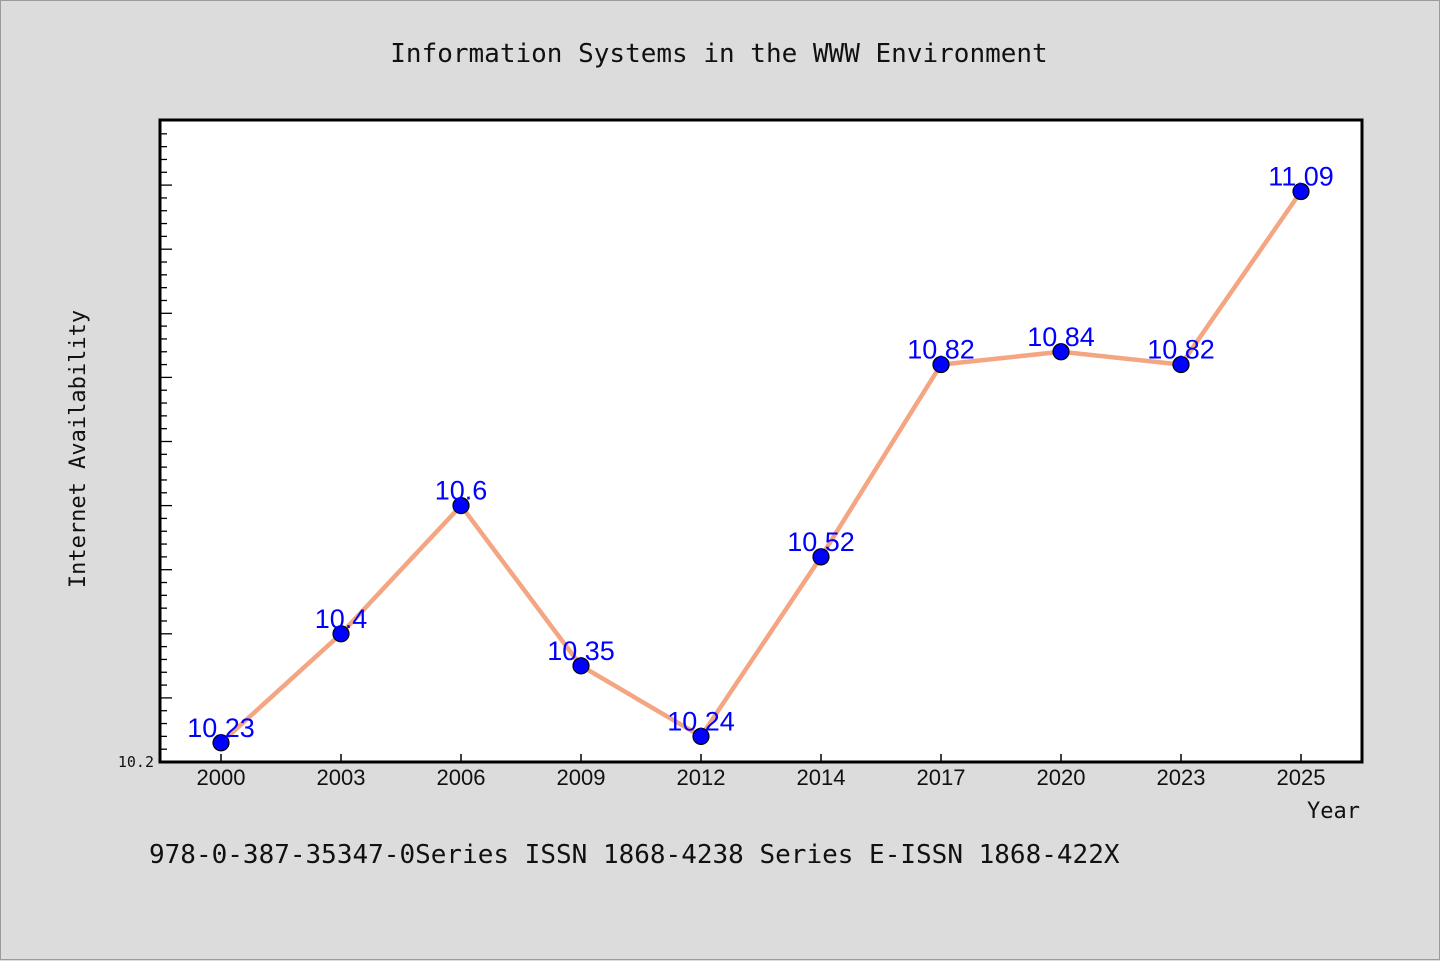  What do you see at coordinates (581, 777) in the screenshot?
I see `x-tick-label: 2009` at bounding box center [581, 777].